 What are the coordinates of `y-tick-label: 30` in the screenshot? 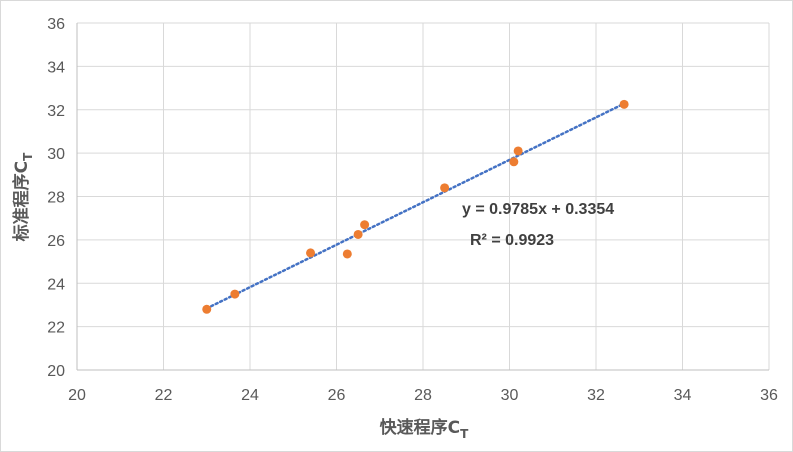 It's located at (56, 154).